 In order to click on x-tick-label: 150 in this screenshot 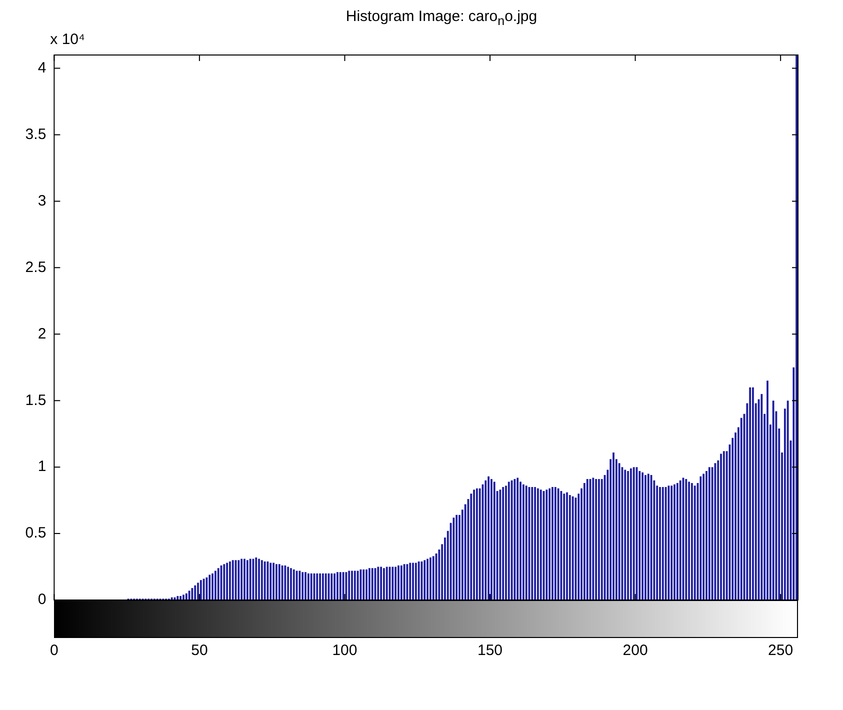, I will do `click(490, 651)`.